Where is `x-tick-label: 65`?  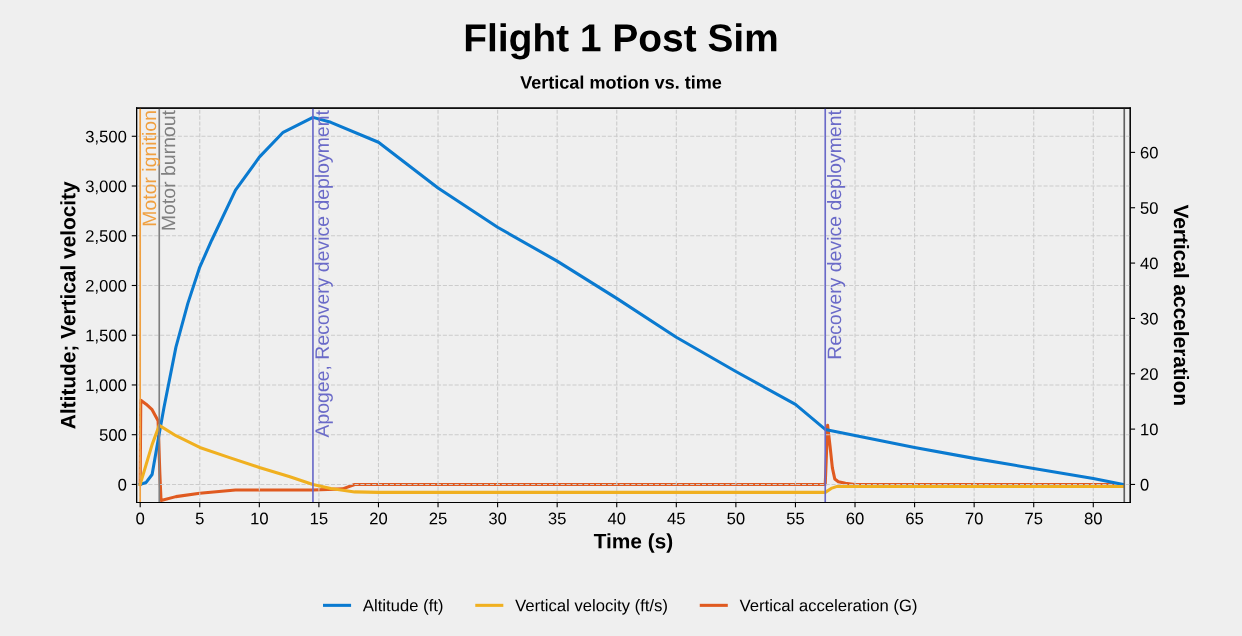 x-tick-label: 65 is located at coordinates (915, 518).